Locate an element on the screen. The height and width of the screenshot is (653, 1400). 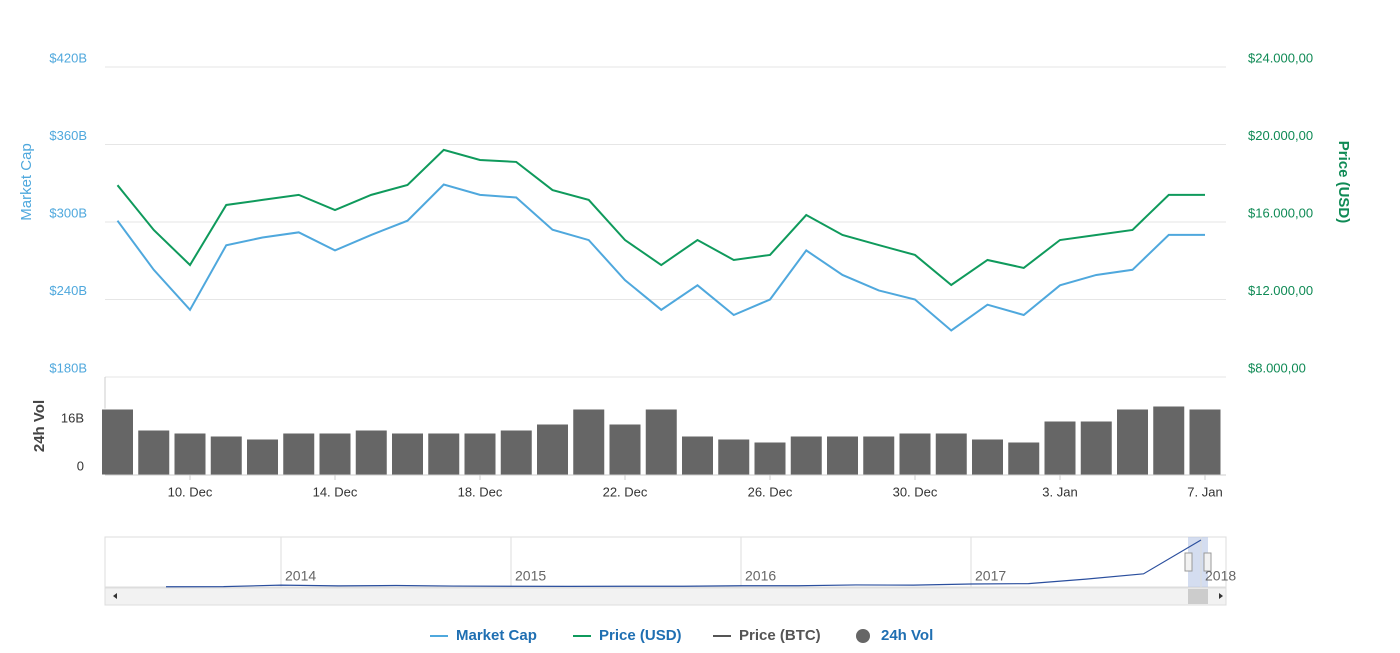
legend-item: Price (BTC) is located at coordinates (767, 635).